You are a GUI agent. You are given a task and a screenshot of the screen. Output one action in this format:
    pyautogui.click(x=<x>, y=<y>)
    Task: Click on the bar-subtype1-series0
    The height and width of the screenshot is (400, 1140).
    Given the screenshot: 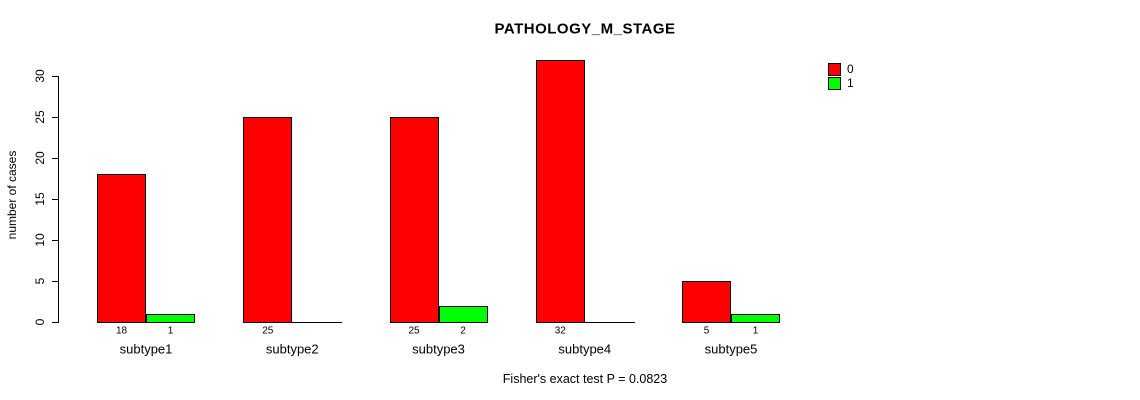 What is the action you would take?
    pyautogui.click(x=121, y=248)
    